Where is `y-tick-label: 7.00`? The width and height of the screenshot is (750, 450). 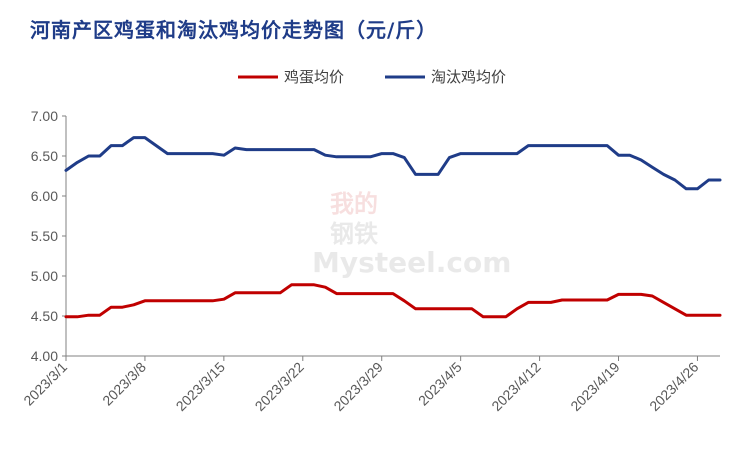
y-tick-label: 7.00 is located at coordinates (44, 116).